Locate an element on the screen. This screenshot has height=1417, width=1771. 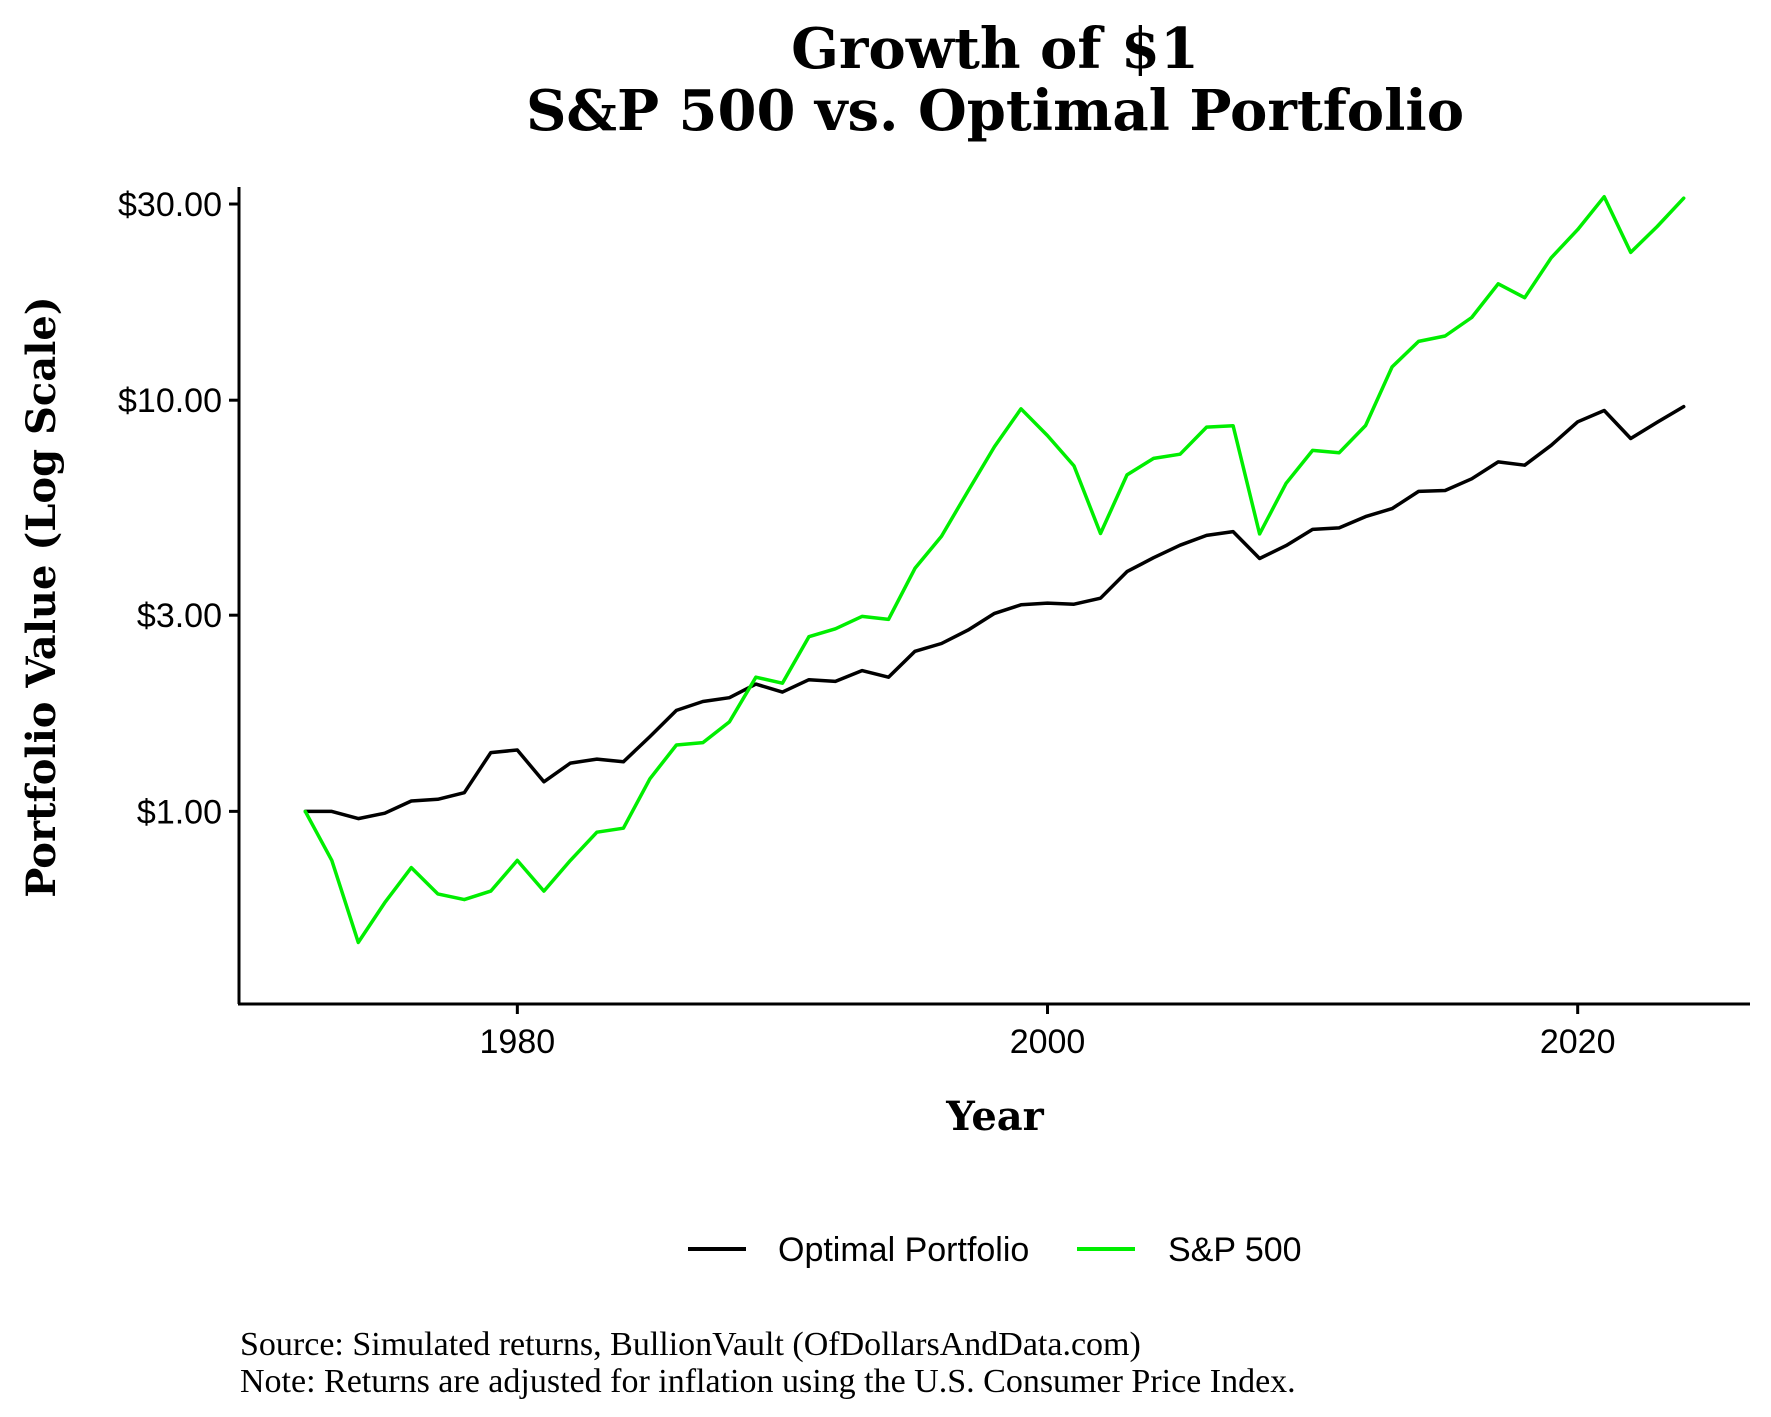
x-tick-label: 2020 is located at coordinates (1578, 1042).